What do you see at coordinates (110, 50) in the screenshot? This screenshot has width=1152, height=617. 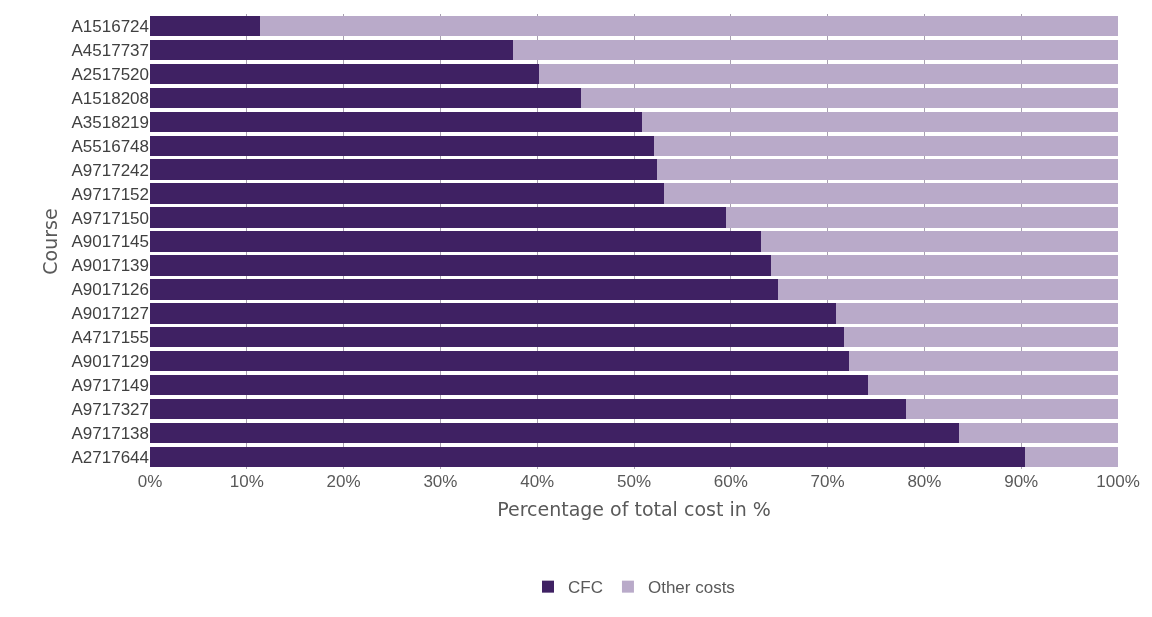 I see `y-tick-label: A4517737` at bounding box center [110, 50].